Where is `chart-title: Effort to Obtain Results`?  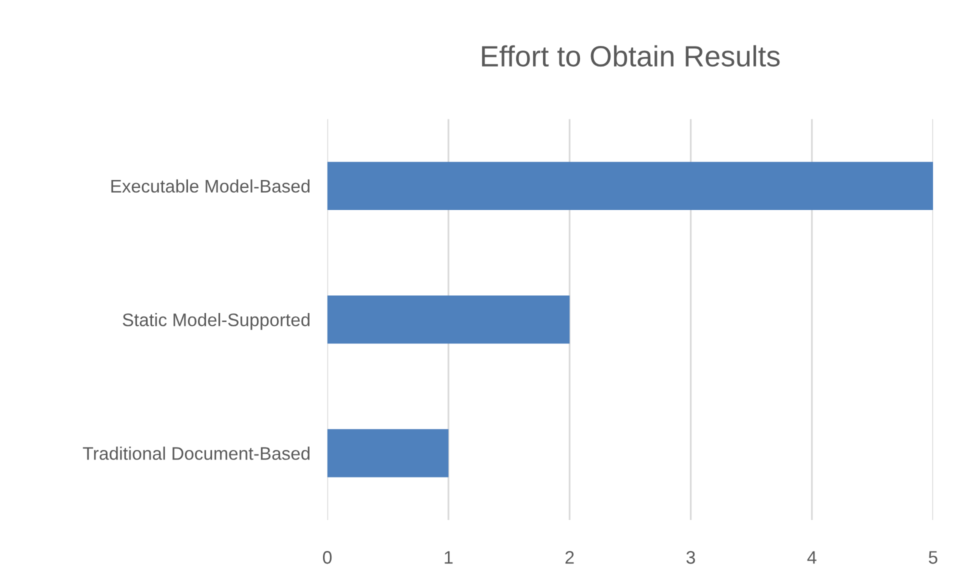 chart-title: Effort to Obtain Results is located at coordinates (631, 56).